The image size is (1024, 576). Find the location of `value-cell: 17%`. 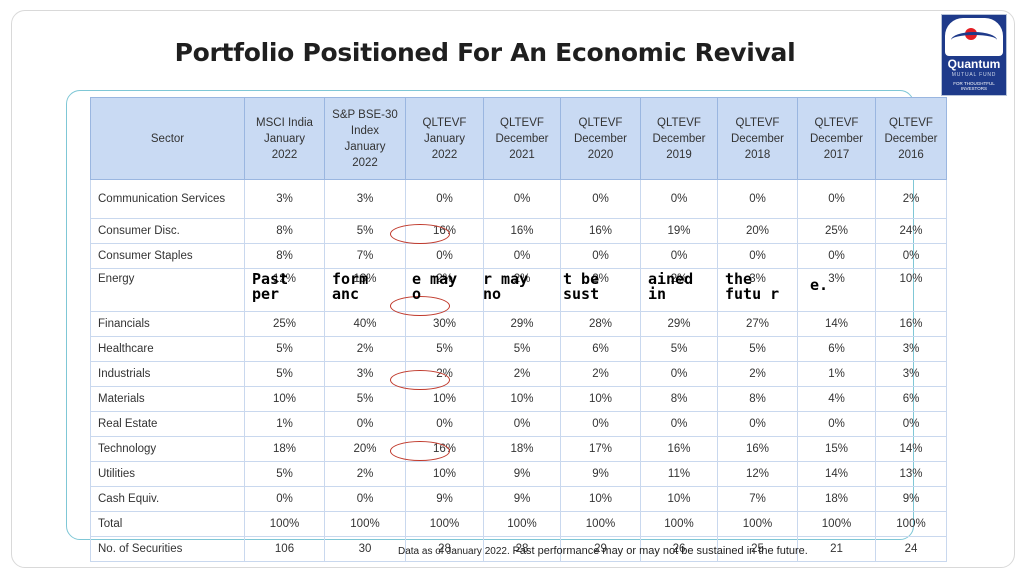

value-cell: 17% is located at coordinates (600, 449).